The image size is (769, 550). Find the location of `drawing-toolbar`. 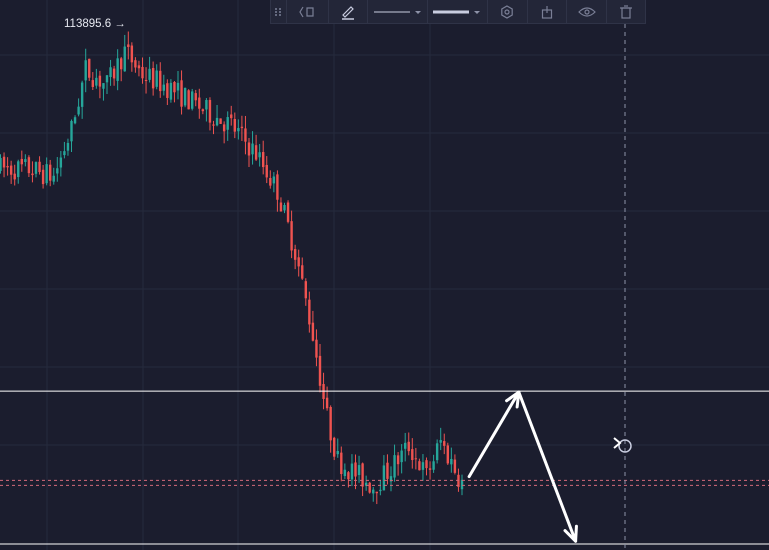

drawing-toolbar is located at coordinates (458, 12).